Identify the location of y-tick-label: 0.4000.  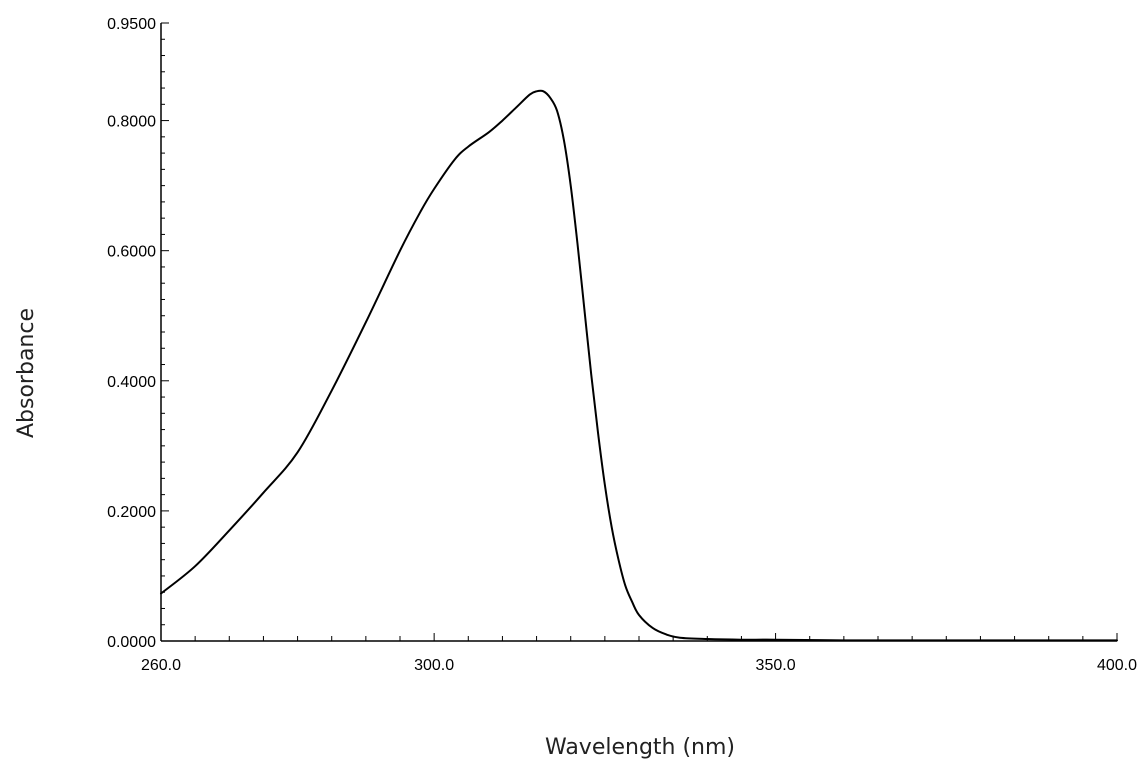
(131, 382).